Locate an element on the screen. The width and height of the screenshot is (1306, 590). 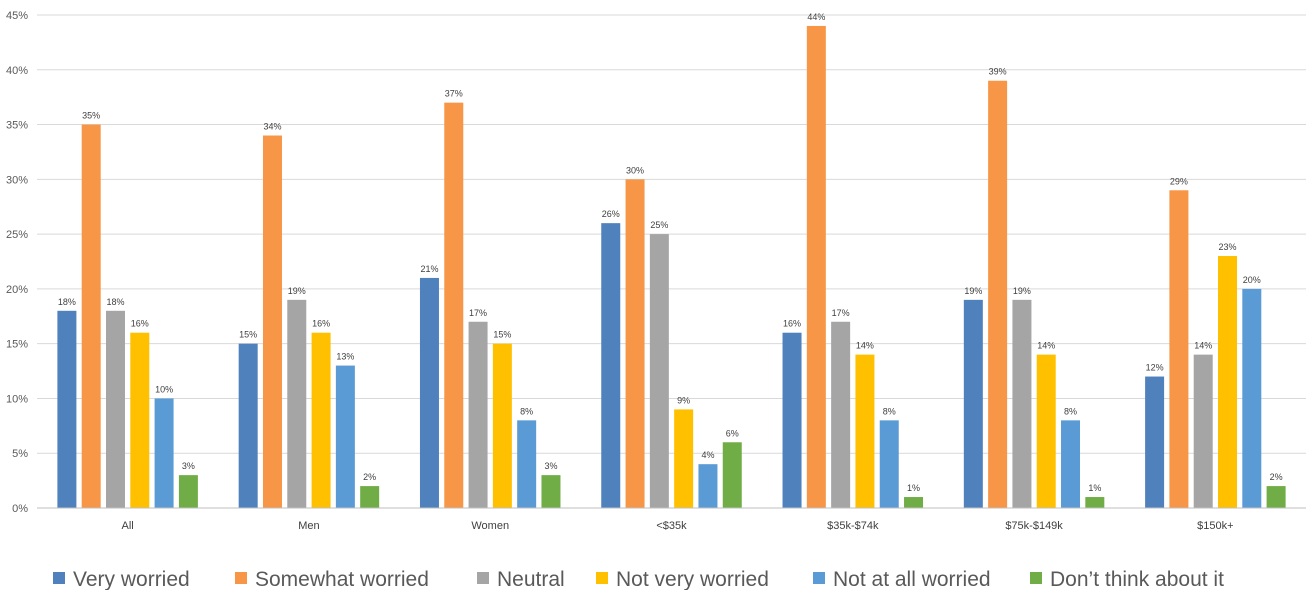
data-label: 4% is located at coordinates (707, 455).